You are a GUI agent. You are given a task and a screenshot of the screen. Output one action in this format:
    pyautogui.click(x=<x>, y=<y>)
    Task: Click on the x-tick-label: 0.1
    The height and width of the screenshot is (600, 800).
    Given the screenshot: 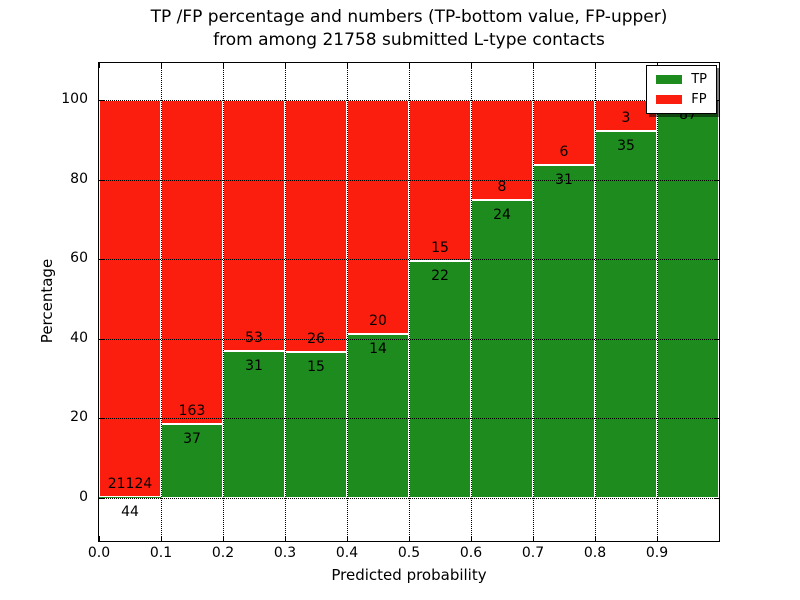 What is the action you would take?
    pyautogui.click(x=161, y=553)
    